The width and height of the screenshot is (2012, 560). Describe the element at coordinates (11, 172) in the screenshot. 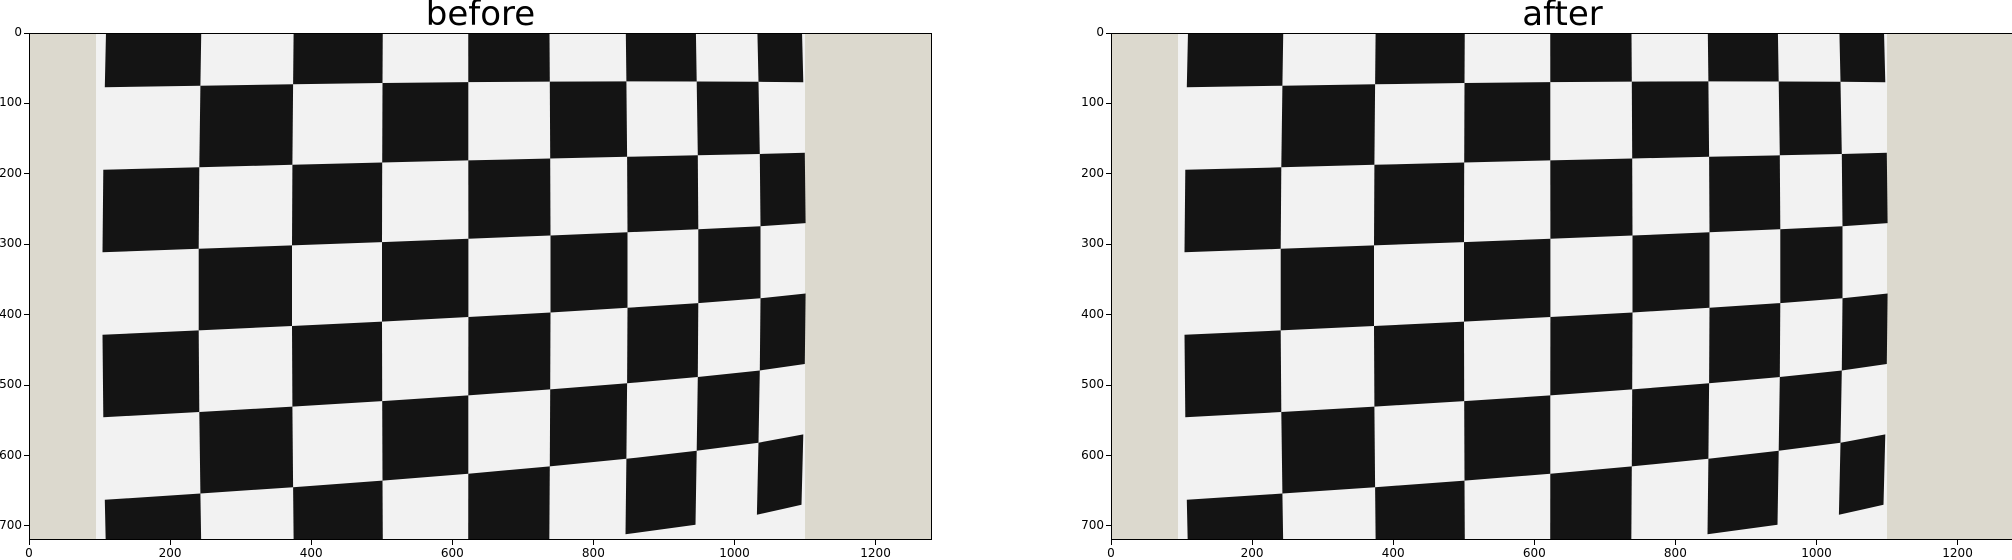

I see `y-tick-label: 200` at that location.